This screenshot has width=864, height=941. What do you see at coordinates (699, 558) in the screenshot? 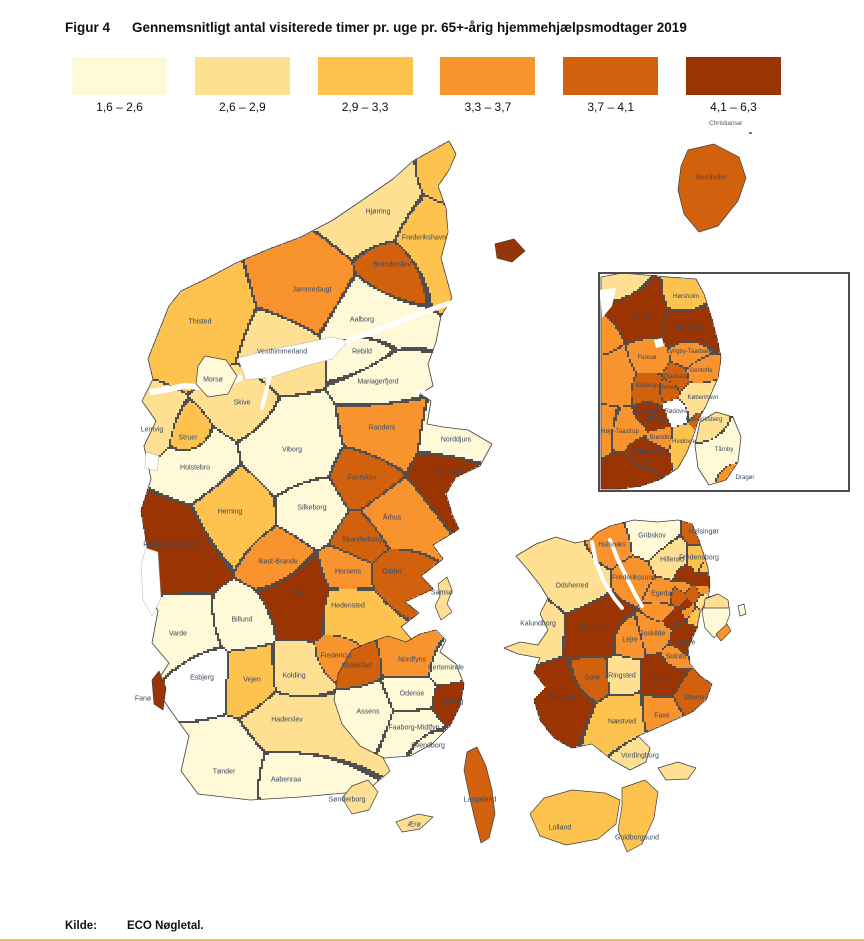
I see `municipality-label: Fredensborg` at bounding box center [699, 558].